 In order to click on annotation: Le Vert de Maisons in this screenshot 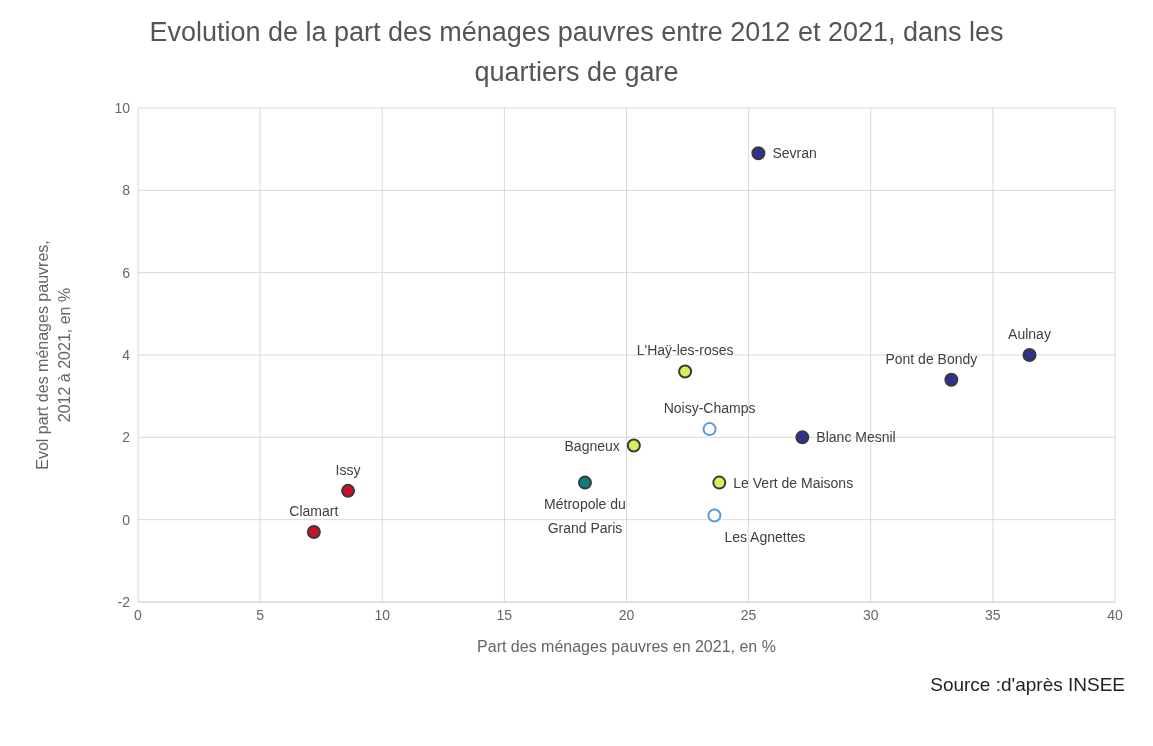, I will do `click(793, 482)`.